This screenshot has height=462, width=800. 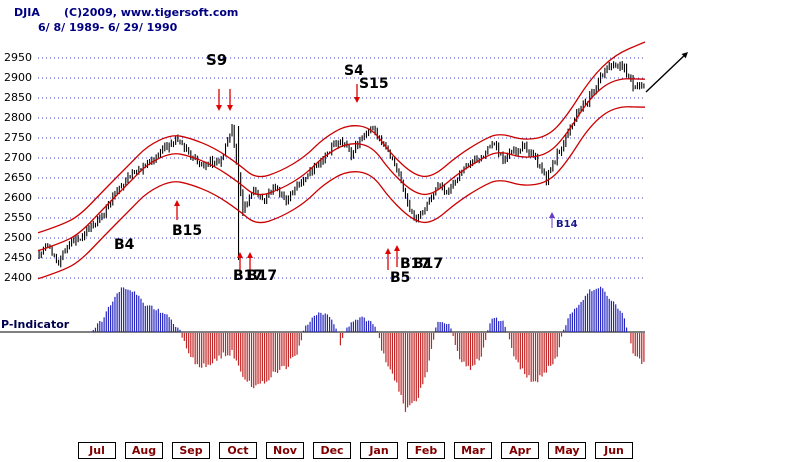 I want to click on y-axis-label-2500: 2500, so click(x=18, y=237).